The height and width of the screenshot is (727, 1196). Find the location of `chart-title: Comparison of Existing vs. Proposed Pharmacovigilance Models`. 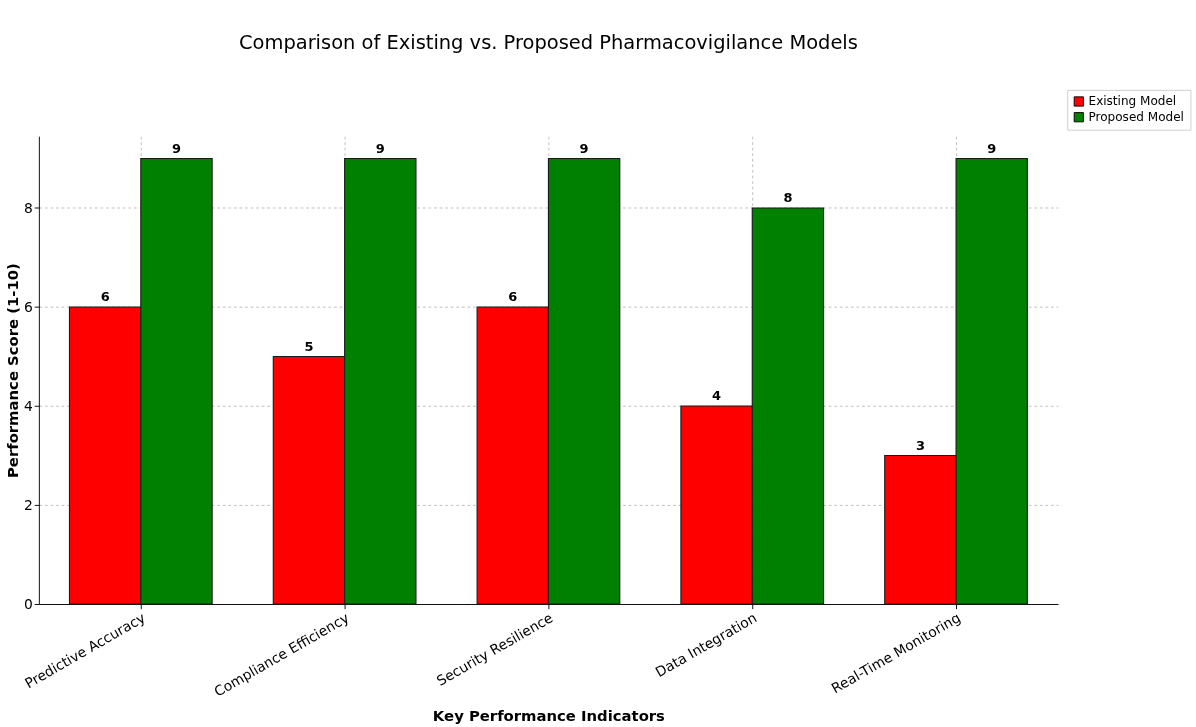

chart-title: Comparison of Existing vs. Proposed Pharmacovigilance Models is located at coordinates (548, 42).